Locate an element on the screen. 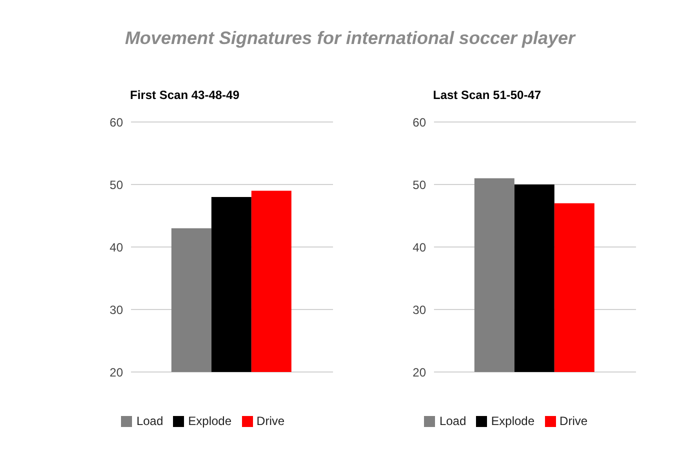 This screenshot has width=700, height=450. chart-title: Last Scan 51-50-47 is located at coordinates (487, 96).